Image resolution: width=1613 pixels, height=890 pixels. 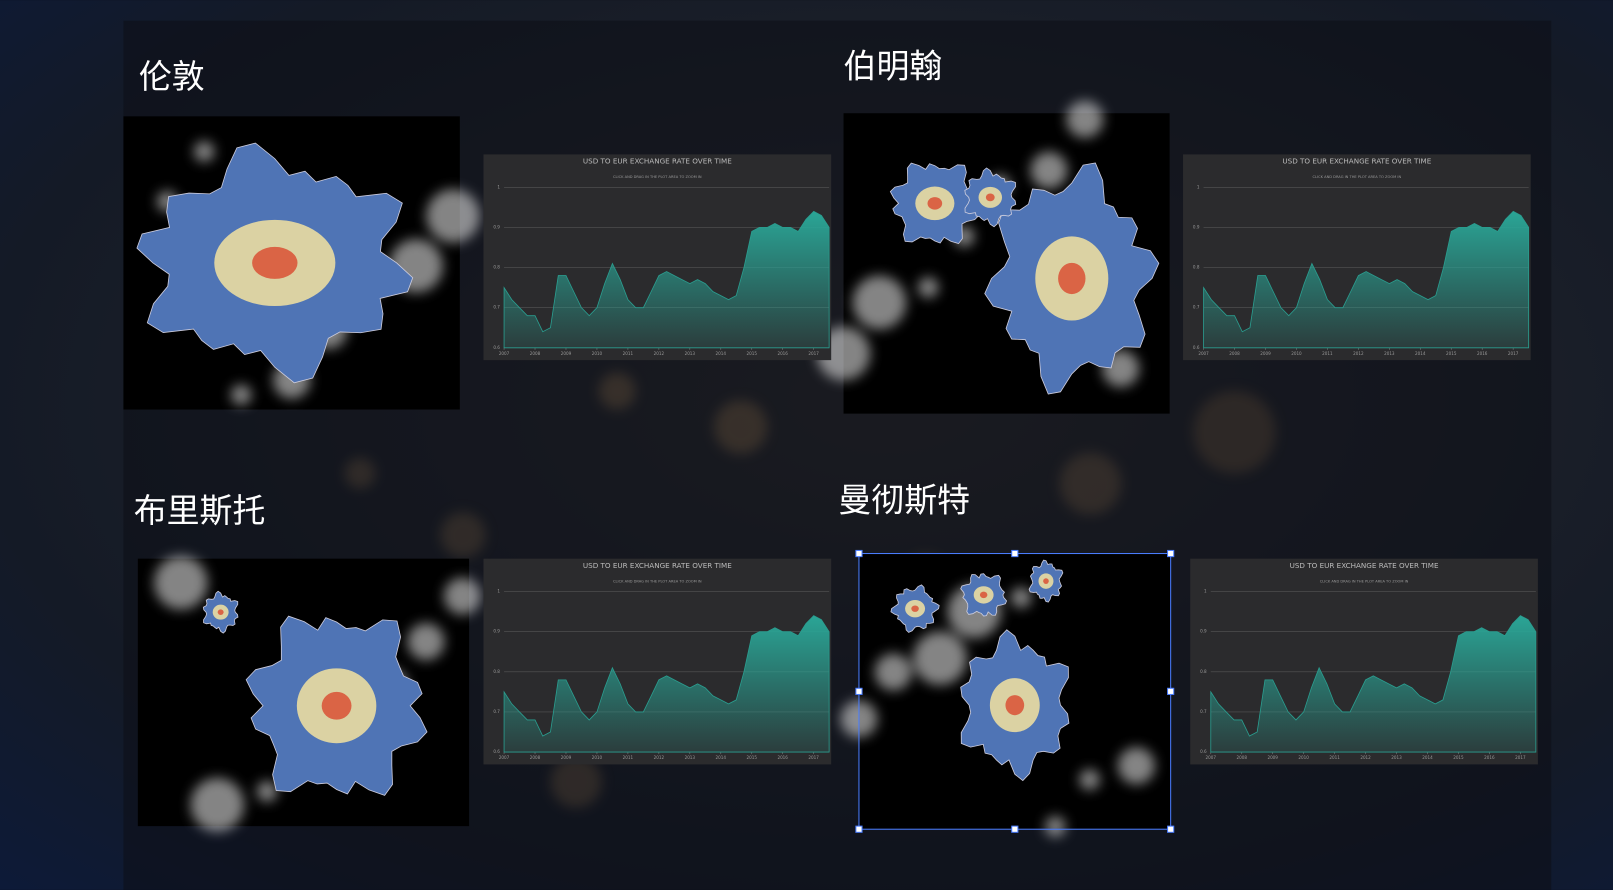 What do you see at coordinates (782, 757) in the screenshot?
I see `x-tick-label: 2016` at bounding box center [782, 757].